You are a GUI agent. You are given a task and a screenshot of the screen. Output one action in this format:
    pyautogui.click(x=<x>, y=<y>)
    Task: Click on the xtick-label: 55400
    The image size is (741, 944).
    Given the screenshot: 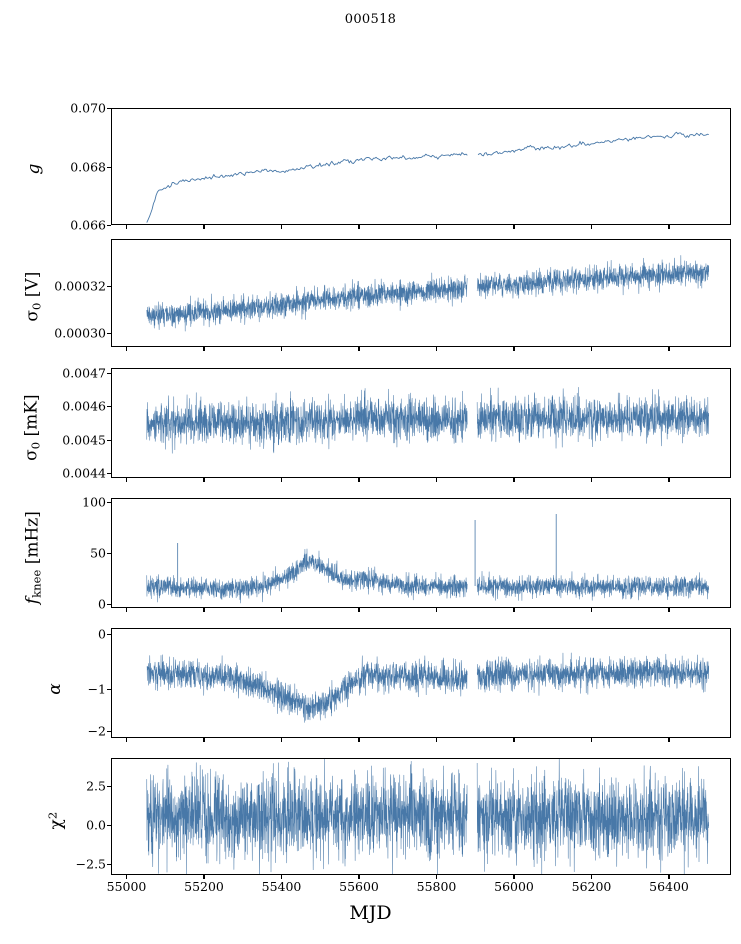 What is the action you would take?
    pyautogui.click(x=281, y=886)
    